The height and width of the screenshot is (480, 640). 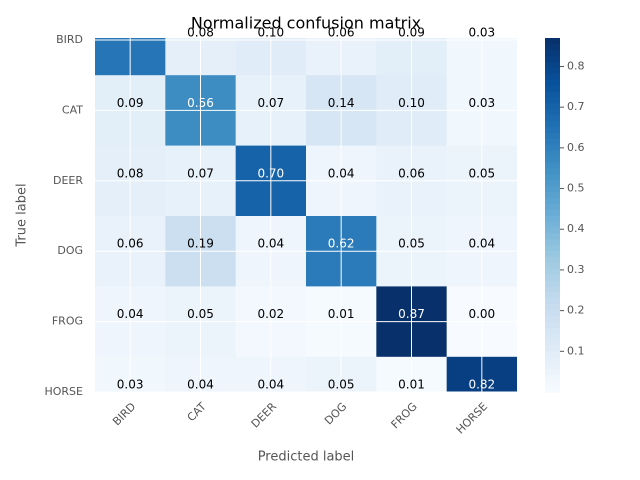 I want to click on y-axis-label: True label, so click(x=22, y=215).